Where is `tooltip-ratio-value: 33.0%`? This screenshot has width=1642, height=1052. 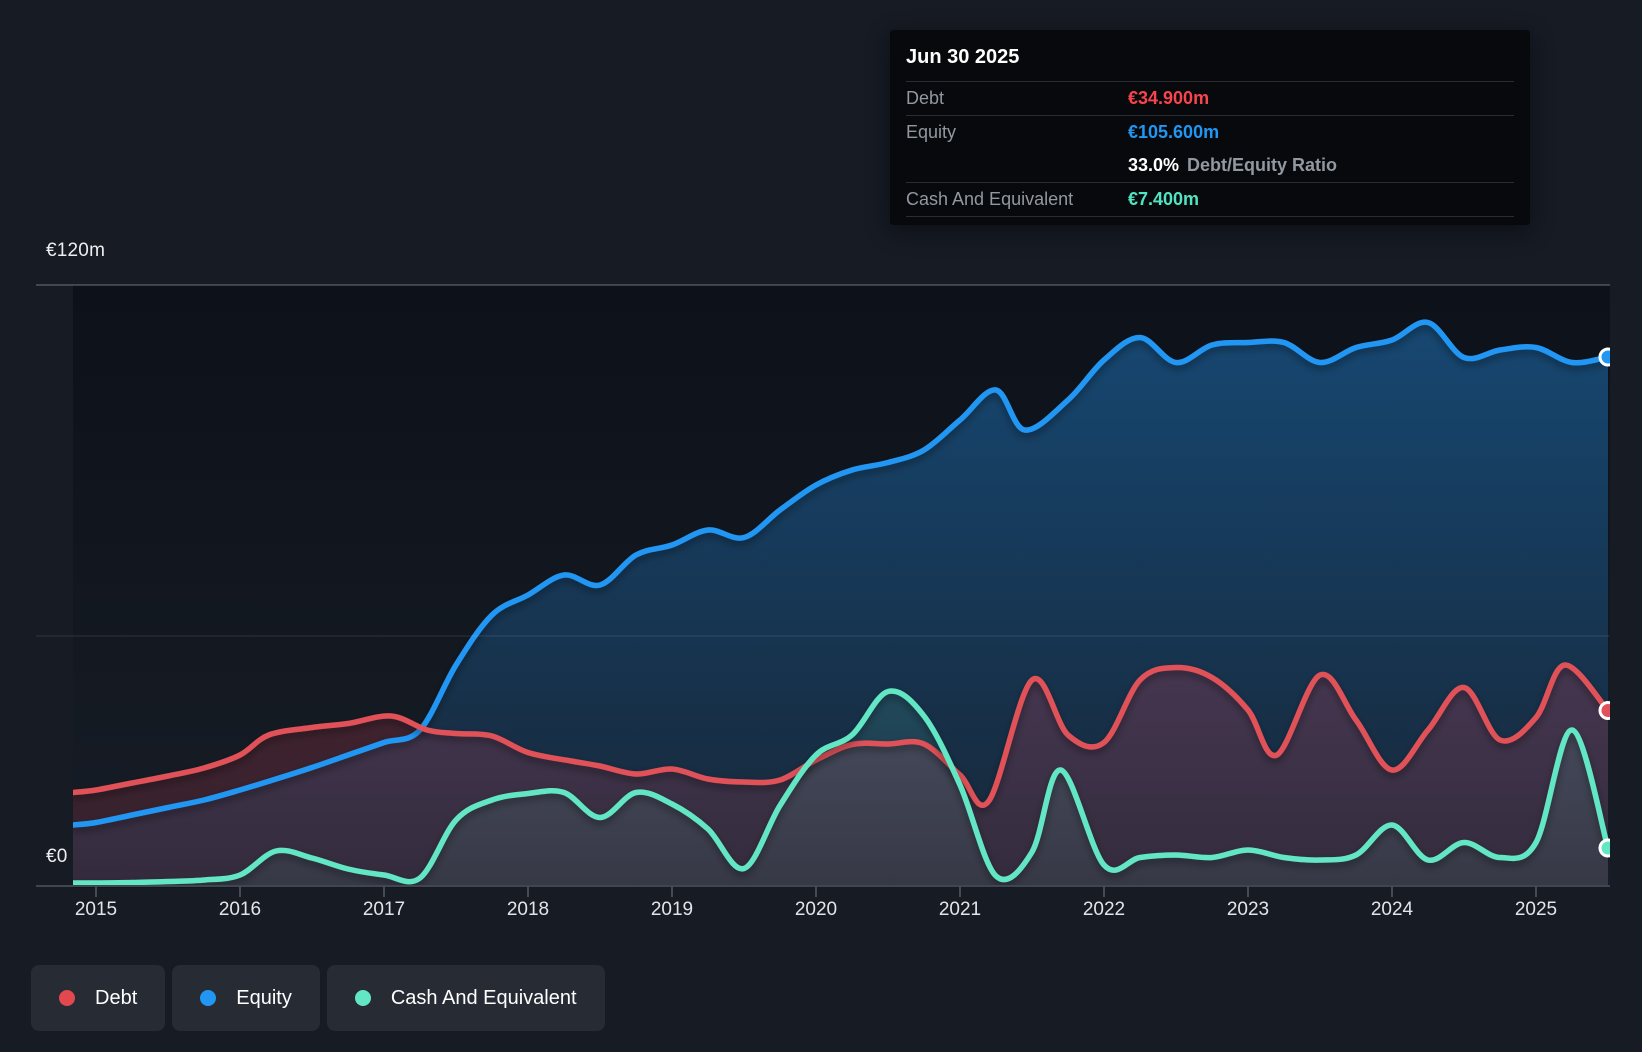 tooltip-ratio-value: 33.0% is located at coordinates (1154, 165).